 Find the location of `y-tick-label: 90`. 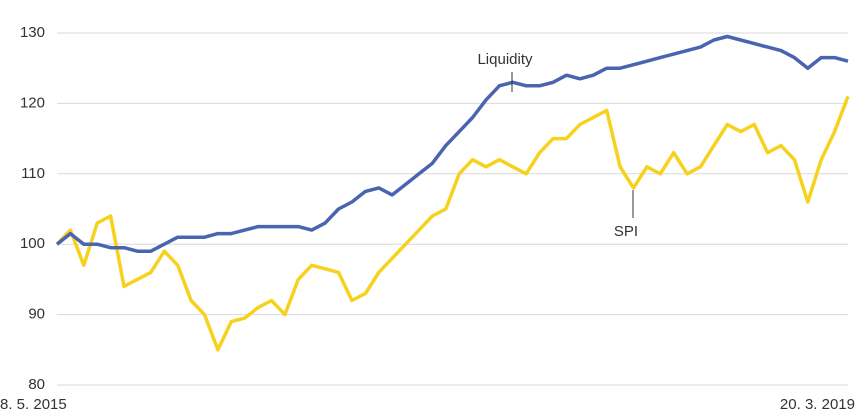

y-tick-label: 90 is located at coordinates (36, 314).